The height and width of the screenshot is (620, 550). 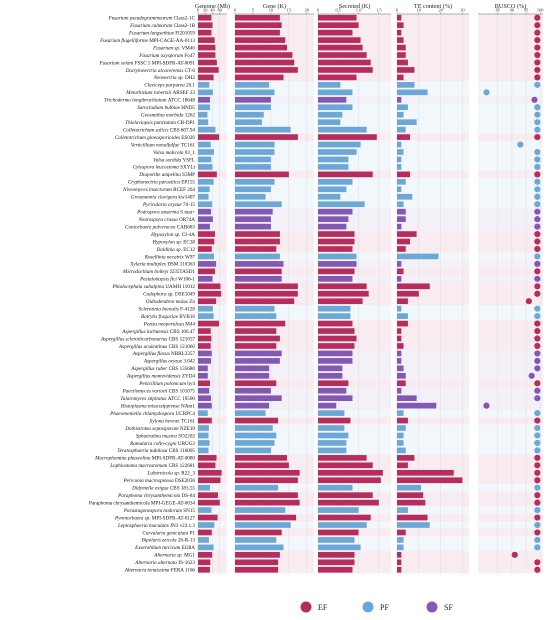 What do you see at coordinates (161, 33) in the screenshot?
I see `species-label: Fusarium langsethiae Fl201059` at bounding box center [161, 33].